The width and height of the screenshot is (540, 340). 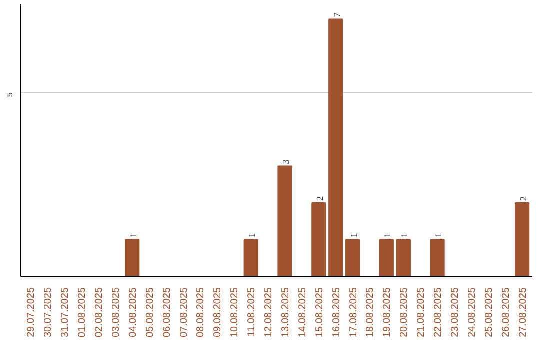 I want to click on x-tick-label: 16.08.2025, so click(x=336, y=312).